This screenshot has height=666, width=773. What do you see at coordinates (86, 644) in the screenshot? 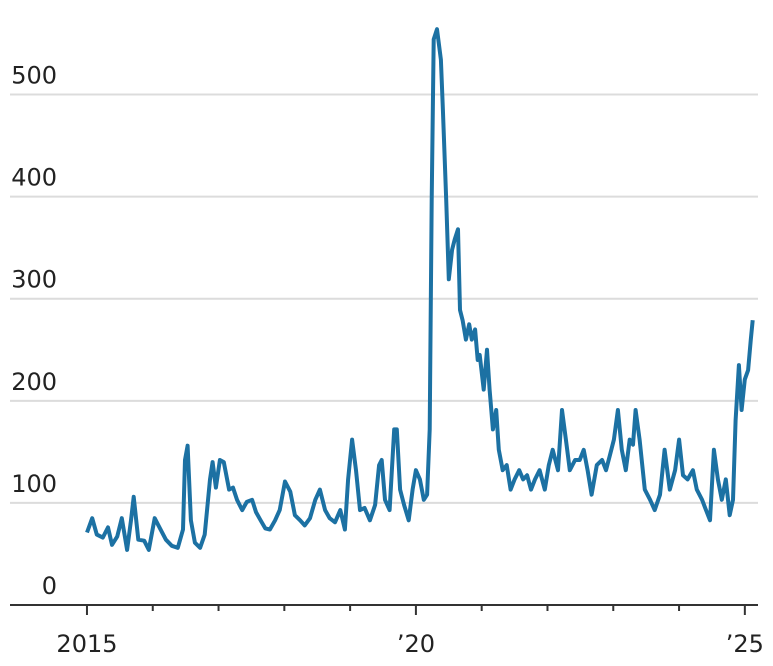
I see `x-tick-label: 2015` at bounding box center [86, 644].